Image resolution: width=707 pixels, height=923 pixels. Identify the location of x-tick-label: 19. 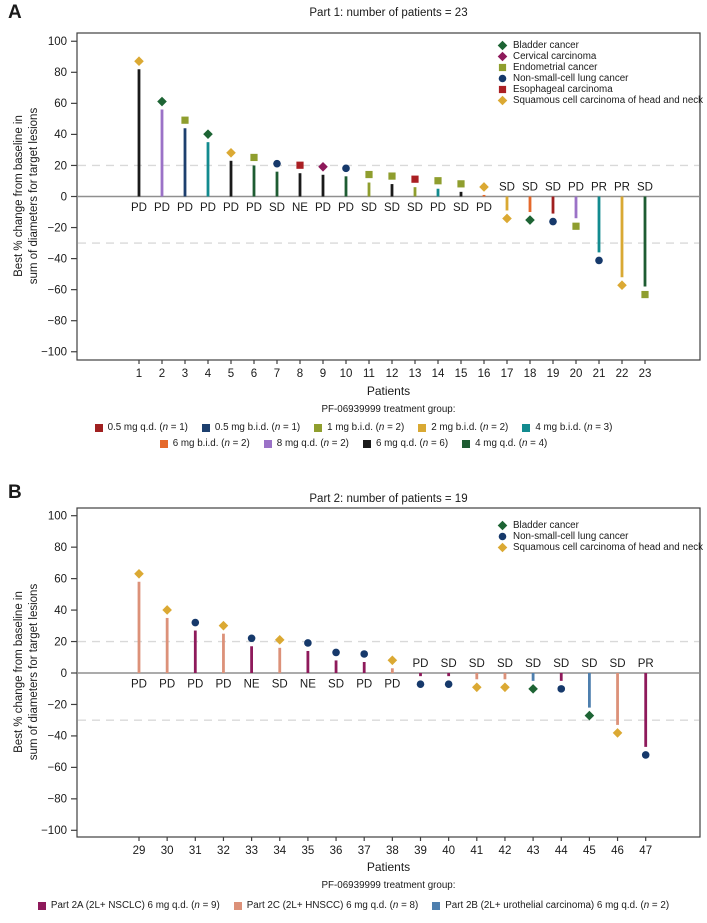
(553, 374).